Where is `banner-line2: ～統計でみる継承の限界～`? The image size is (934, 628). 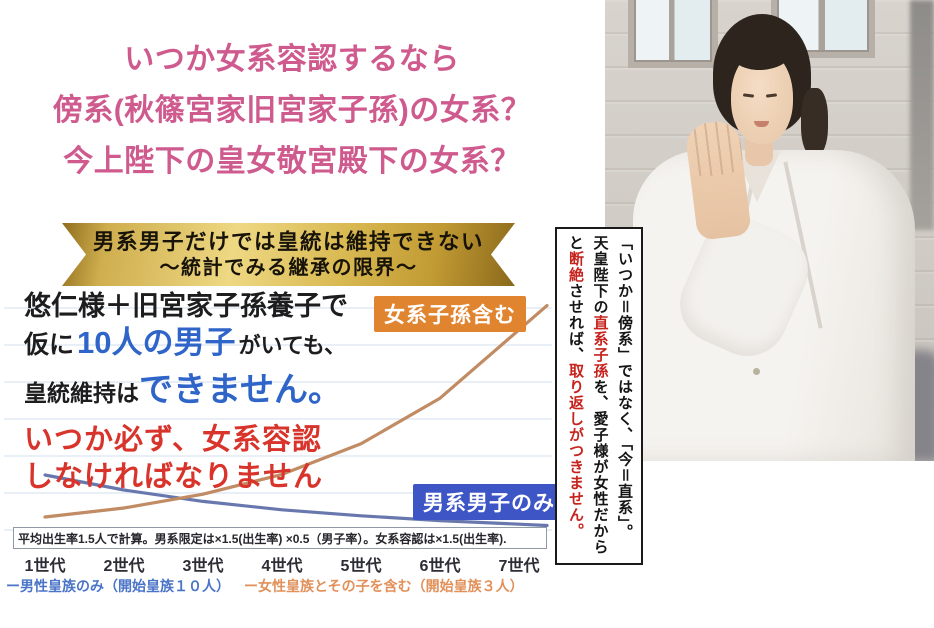
banner-line2: ～統計でみる継承の限界～ is located at coordinates (288, 268).